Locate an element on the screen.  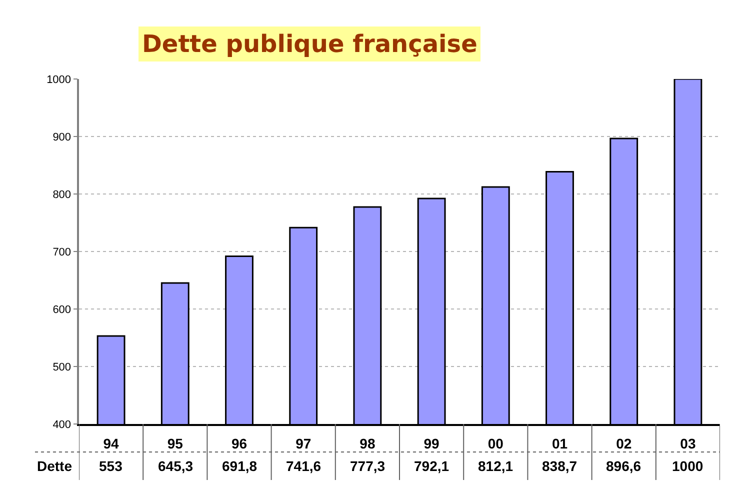
data-label: 691,8 is located at coordinates (240, 466).